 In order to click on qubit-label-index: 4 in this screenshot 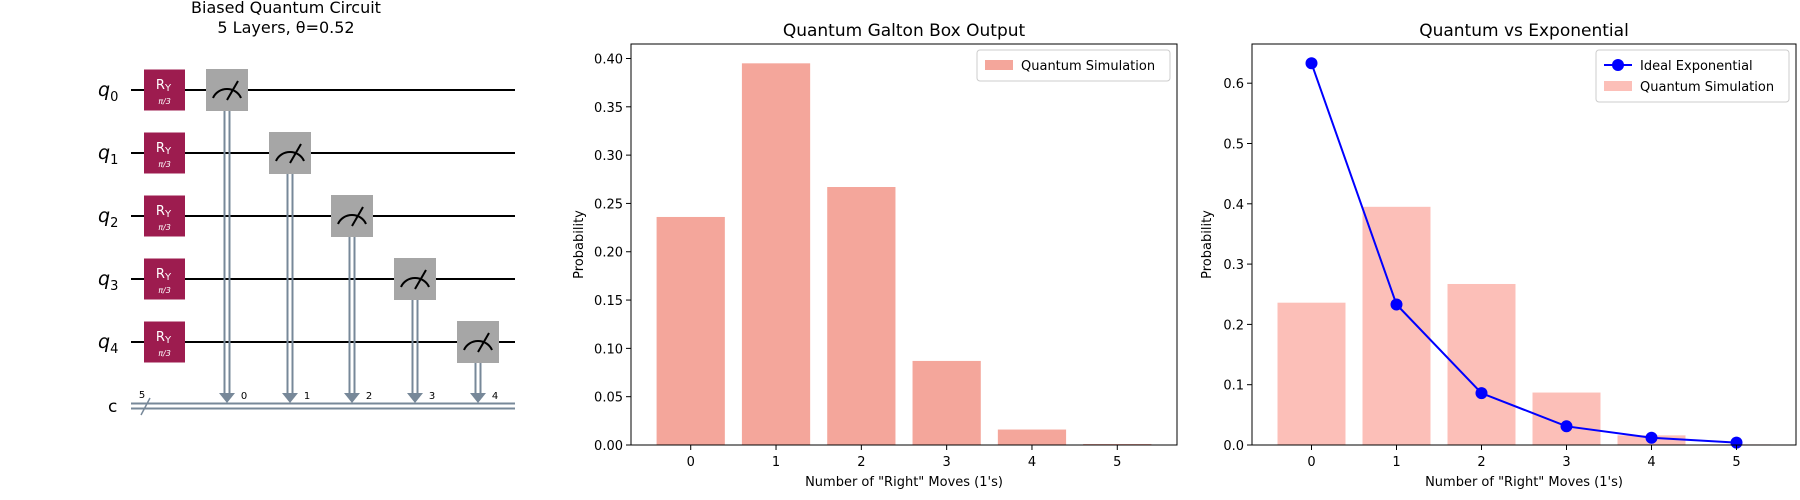, I will do `click(114, 349)`.